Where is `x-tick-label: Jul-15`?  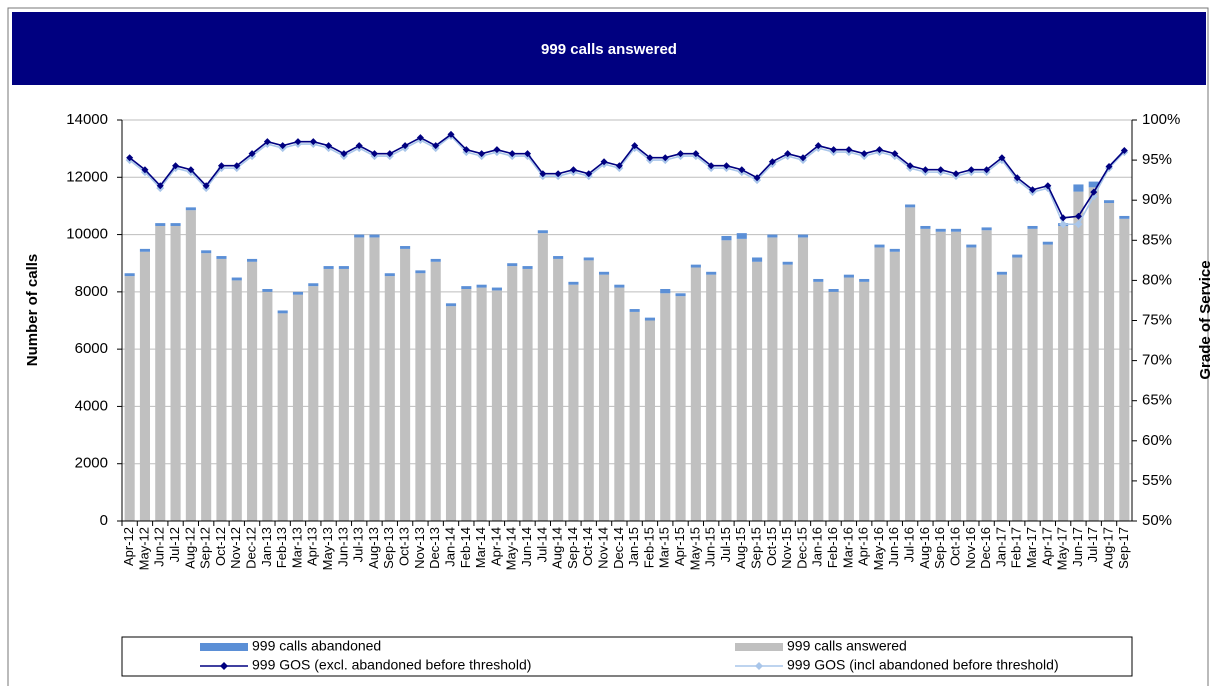 x-tick-label: Jul-15 is located at coordinates (725, 544).